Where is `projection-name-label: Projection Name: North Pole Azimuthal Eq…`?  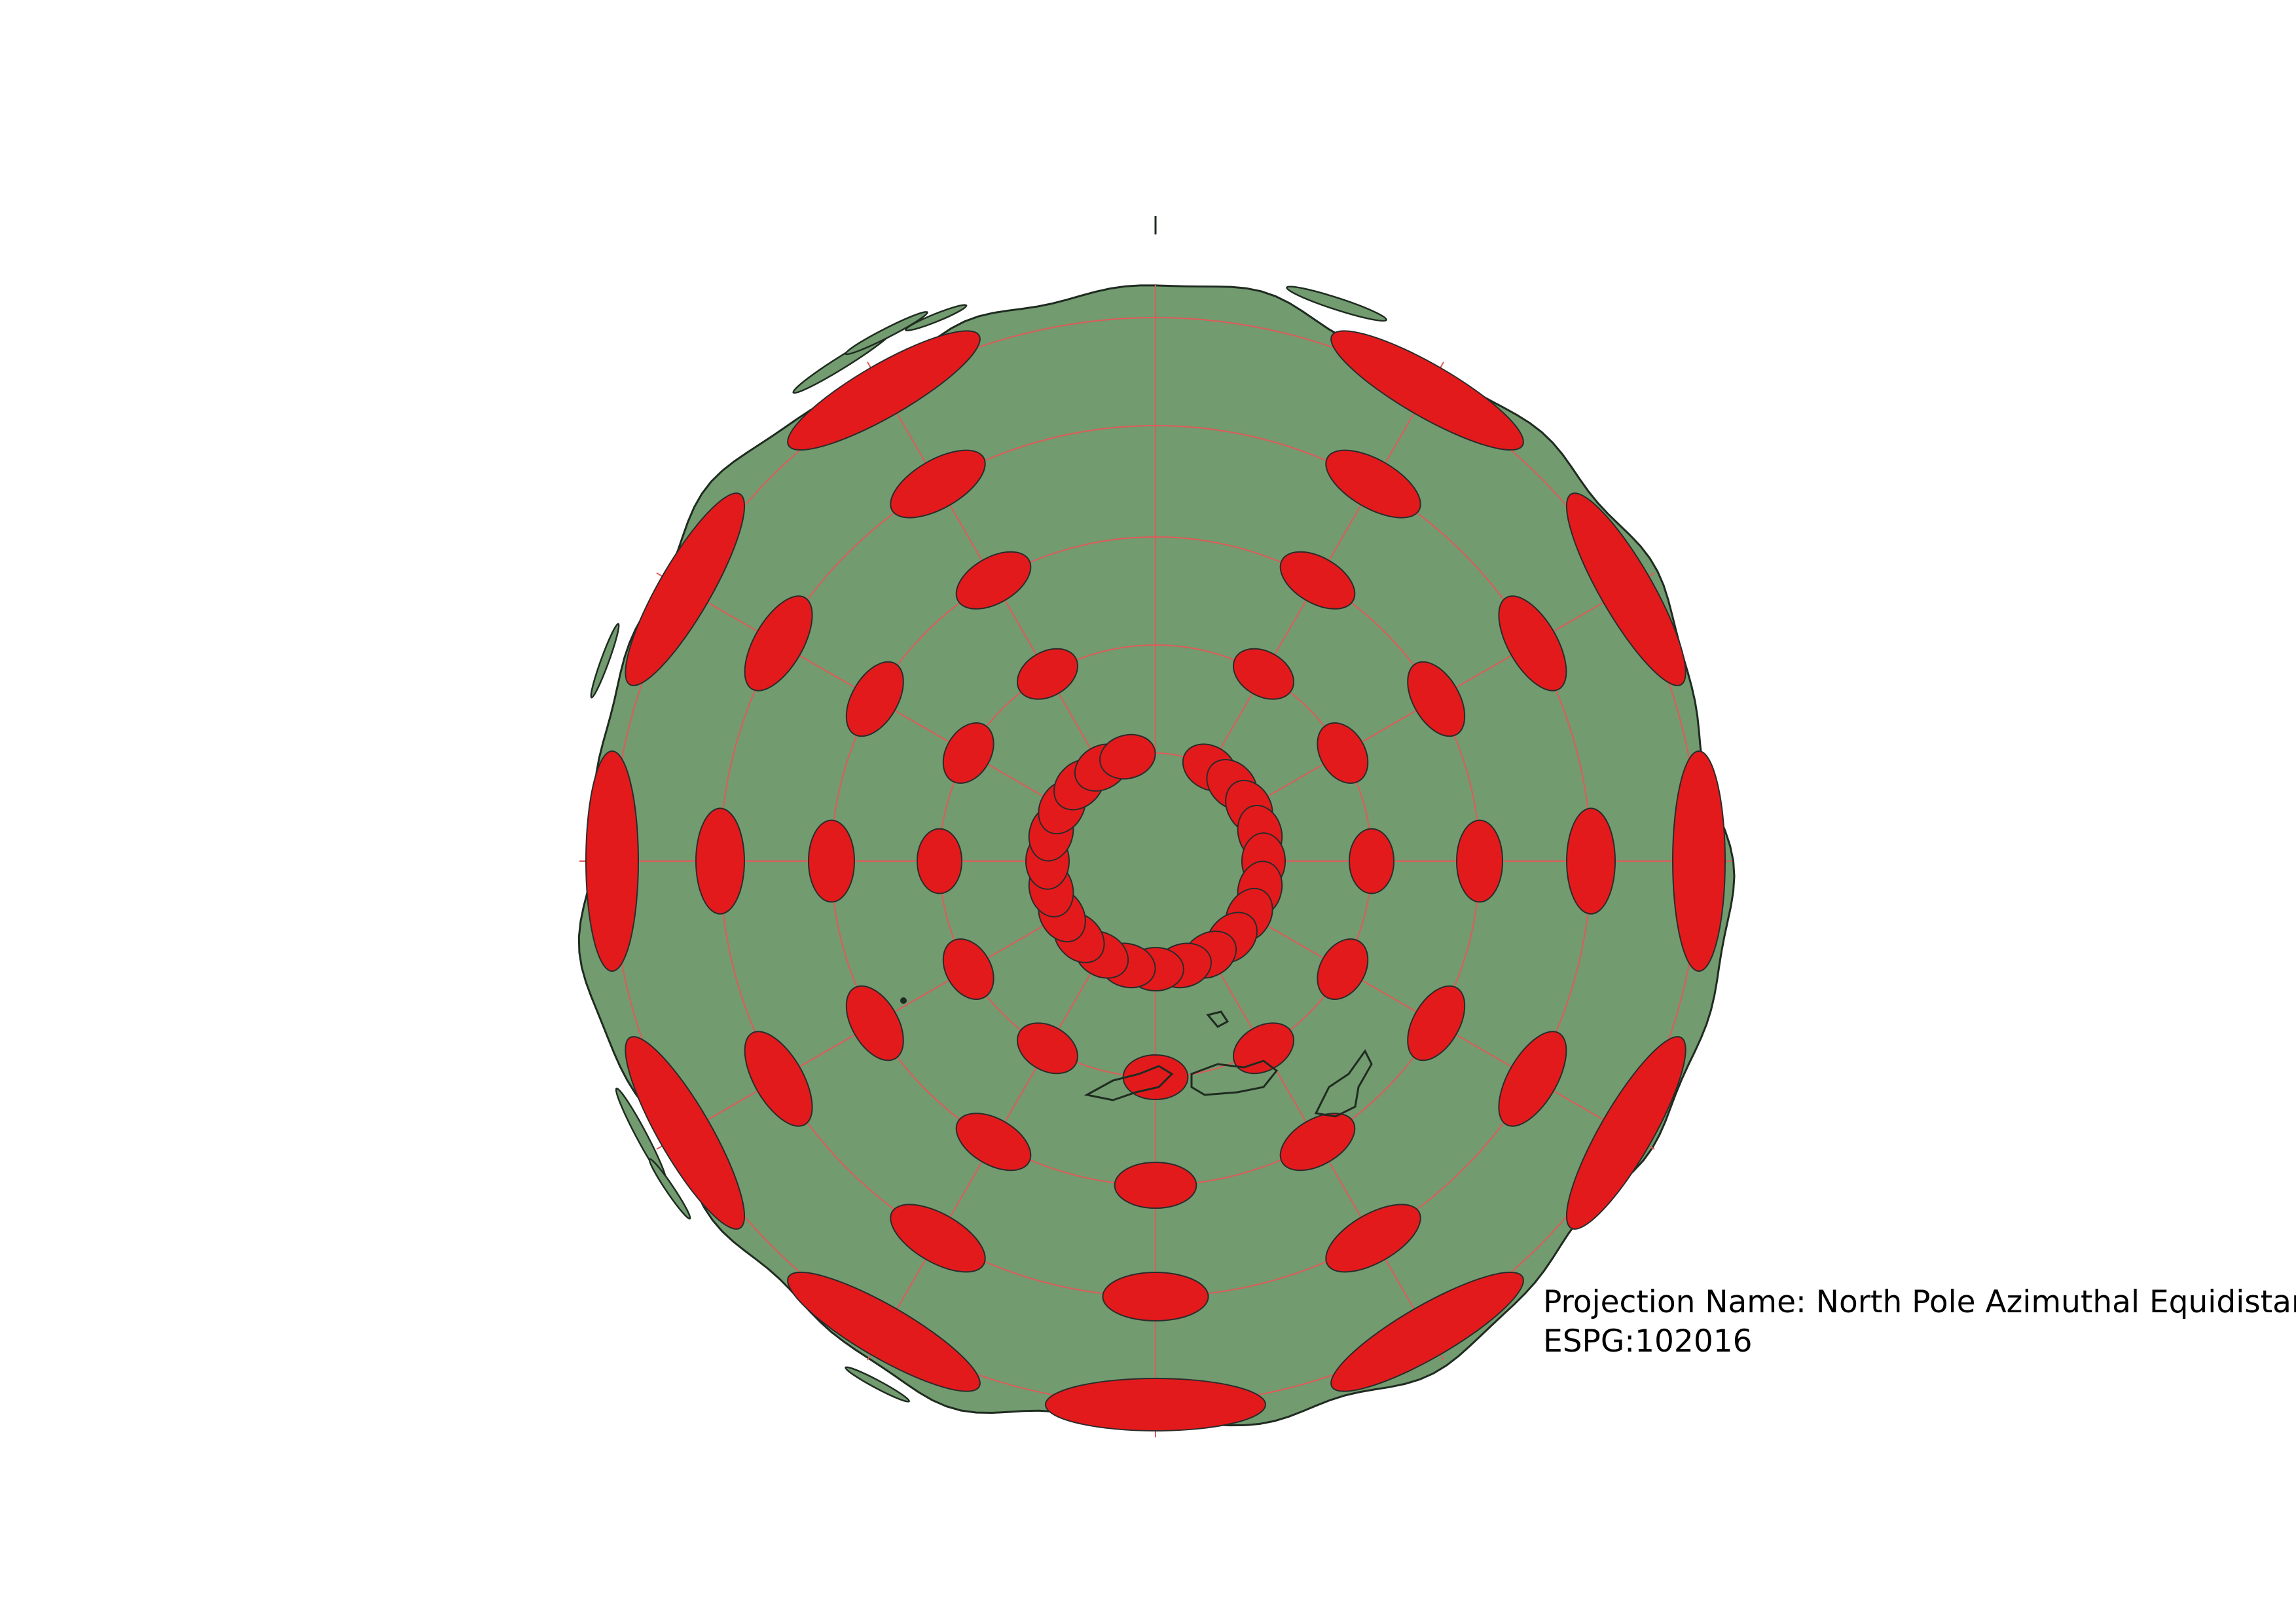
projection-name-label: Projection Name: North Pole Azimuthal Eq… is located at coordinates (1919, 1302).